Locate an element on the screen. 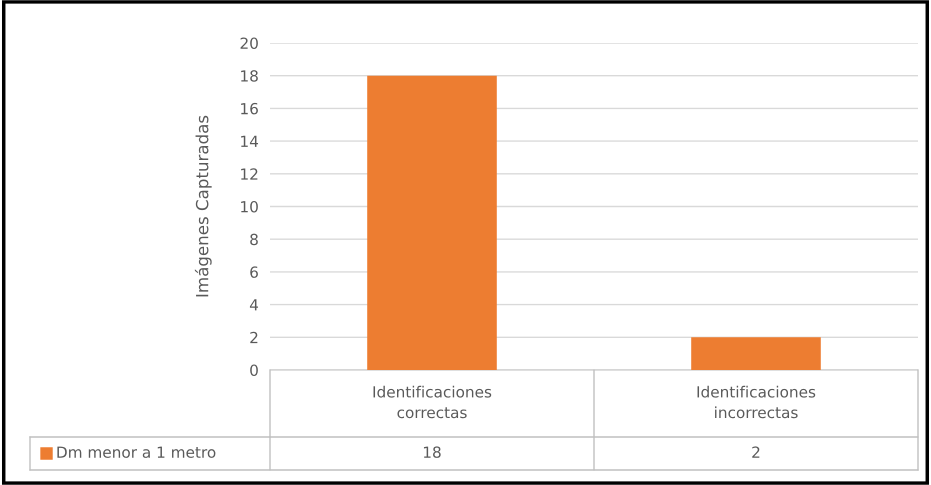  y-tick-label: 18 is located at coordinates (249, 76).